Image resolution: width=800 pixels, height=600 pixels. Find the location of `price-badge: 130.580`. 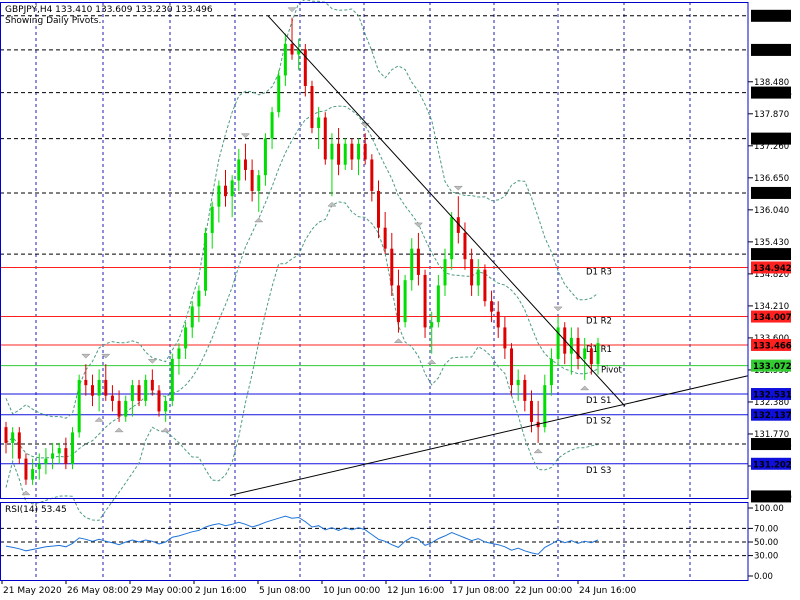

price-badge: 130.580 is located at coordinates (771, 496).